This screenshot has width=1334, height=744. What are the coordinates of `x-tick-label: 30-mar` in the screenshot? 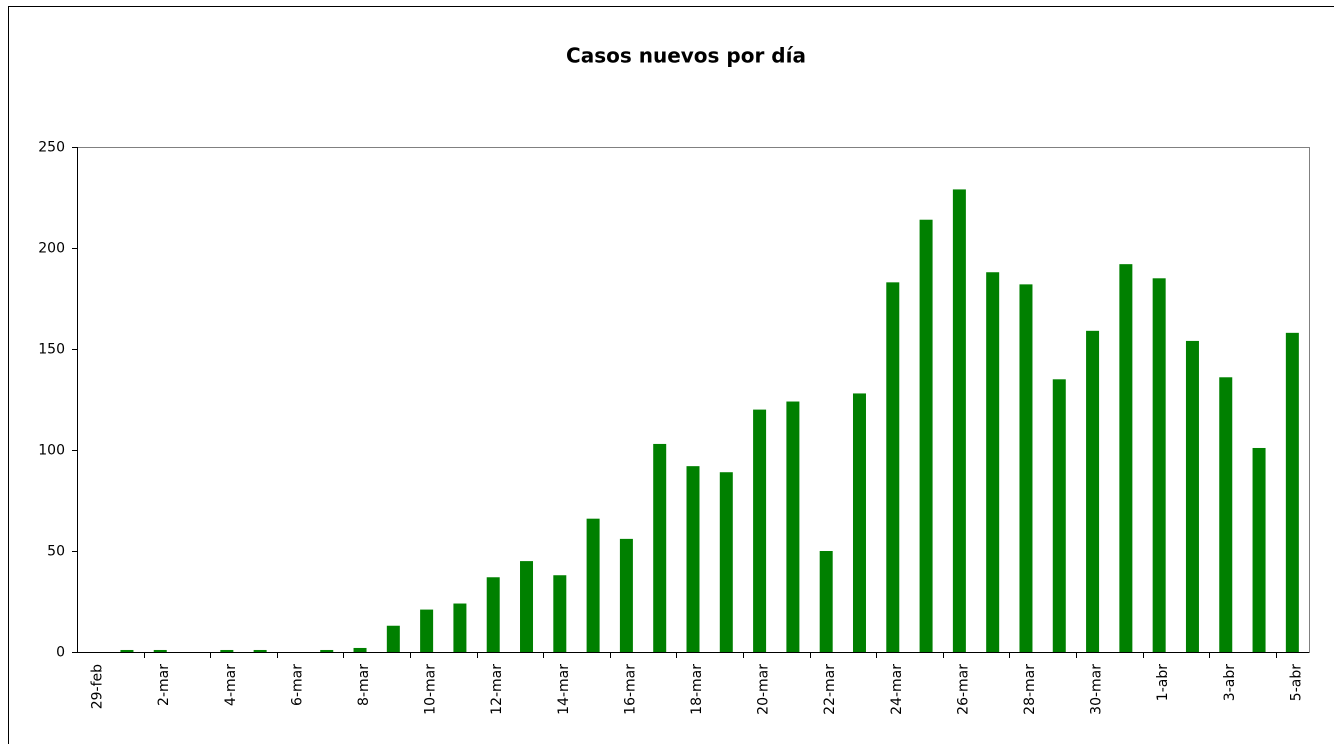 It's located at (1097, 689).